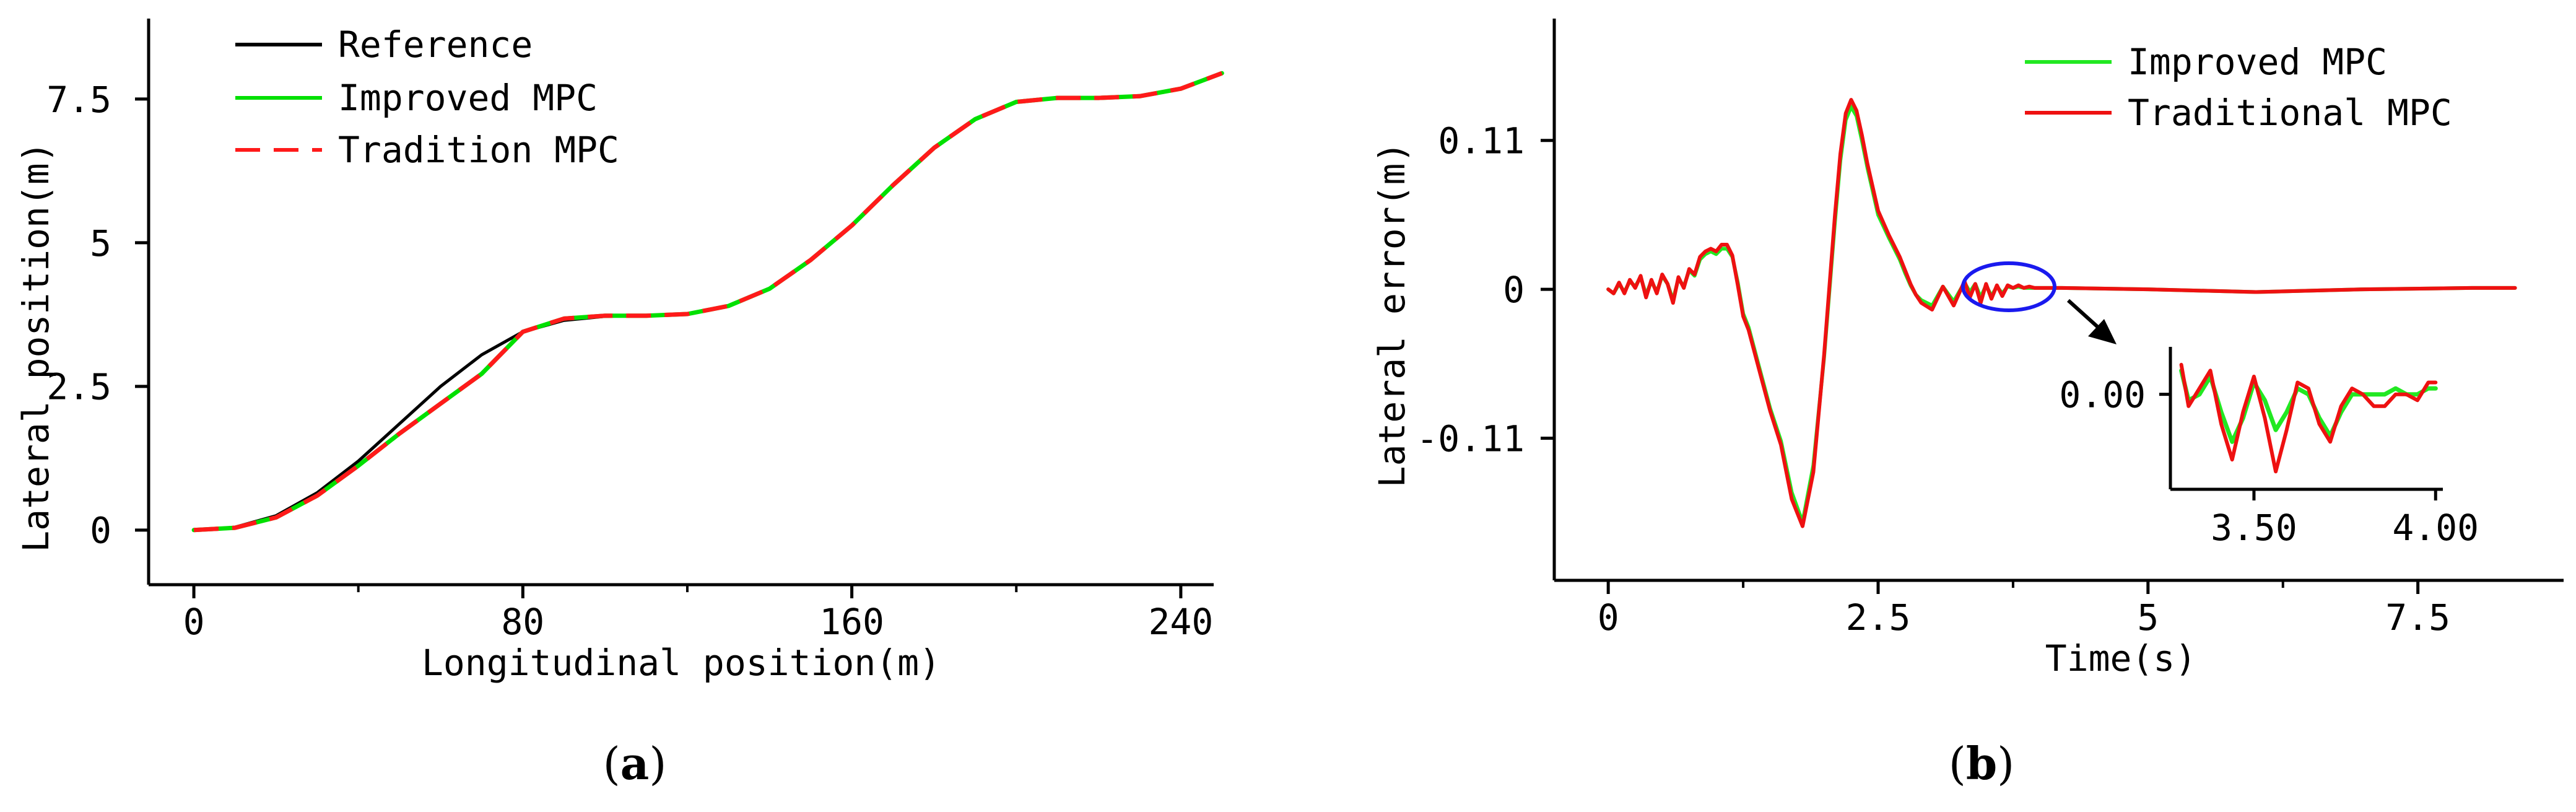 This screenshot has width=2576, height=812. Describe the element at coordinates (2290, 113) in the screenshot. I see `legend-label-traditional-mpc-b: Traditional MPC` at that location.